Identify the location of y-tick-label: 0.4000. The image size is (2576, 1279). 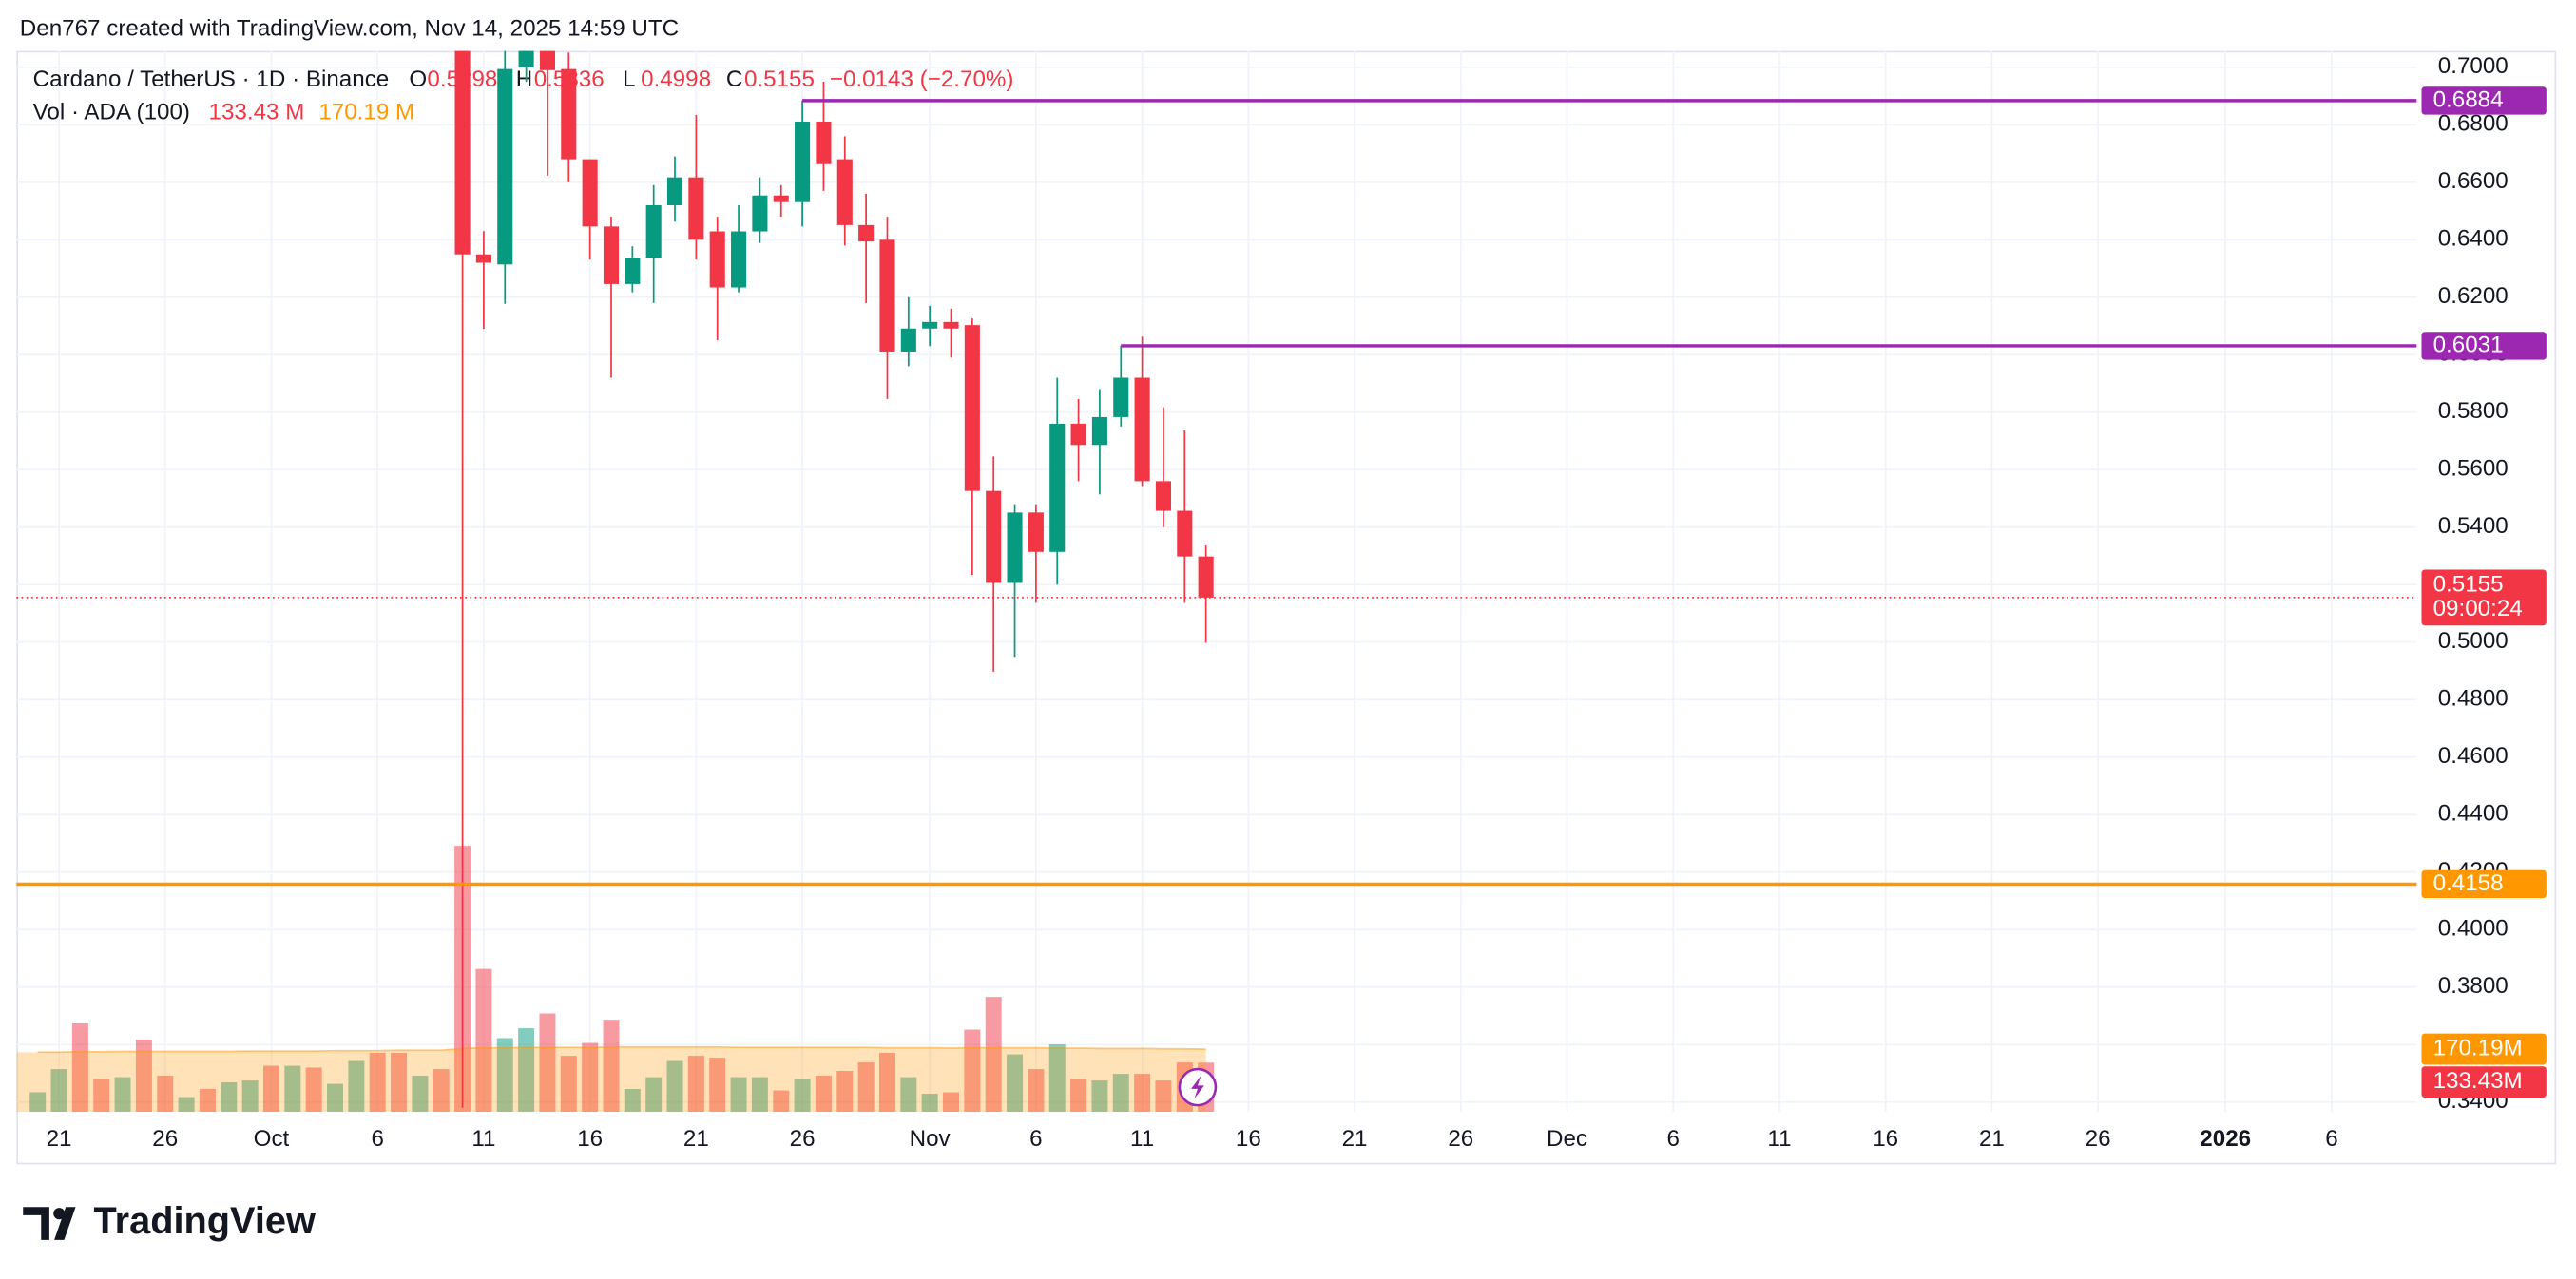
(2473, 929).